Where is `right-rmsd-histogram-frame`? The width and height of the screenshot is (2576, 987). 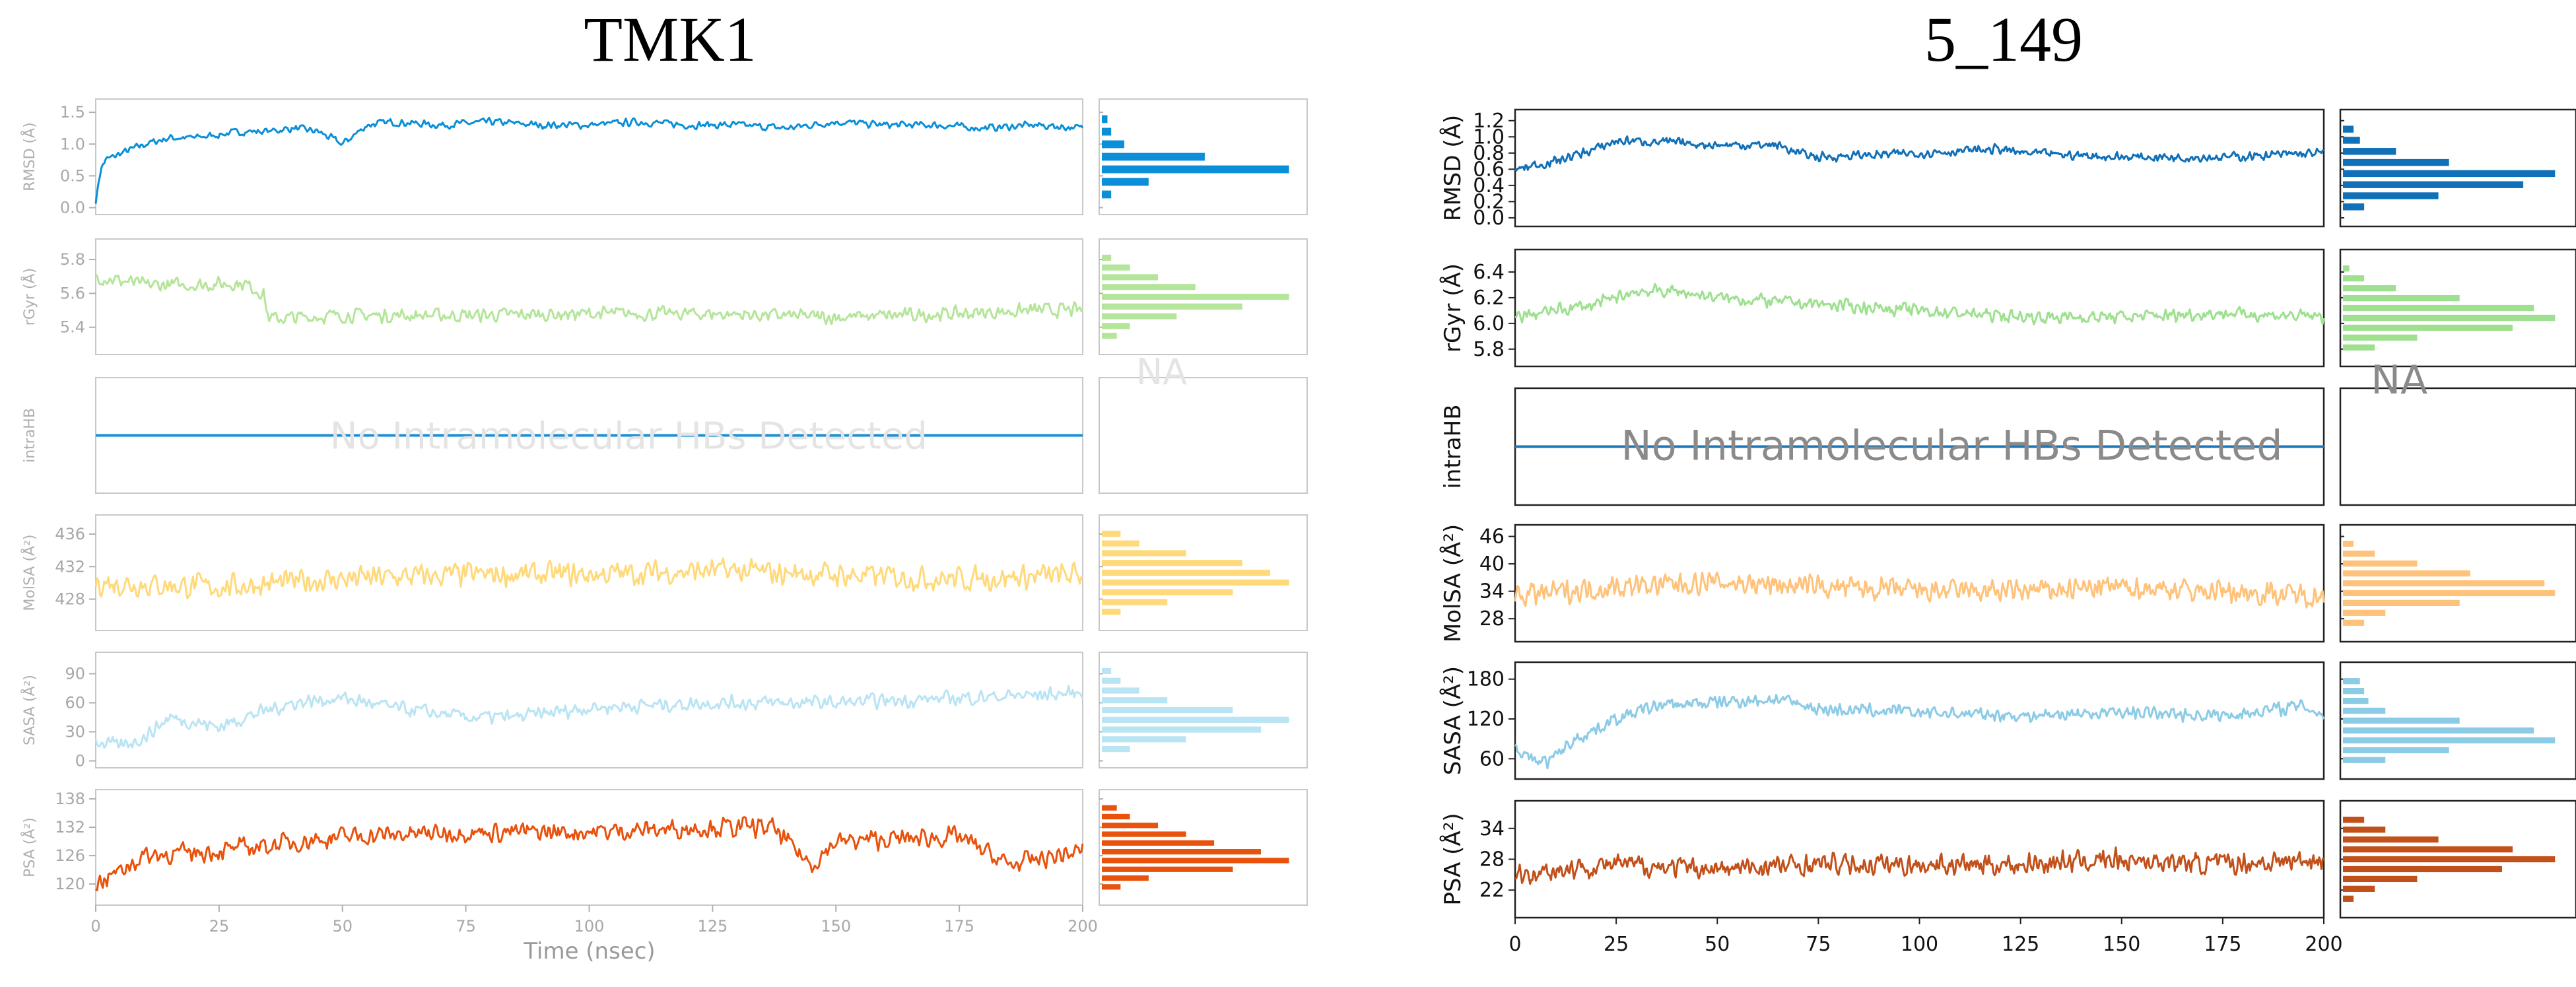
right-rmsd-histogram-frame is located at coordinates (2457, 168).